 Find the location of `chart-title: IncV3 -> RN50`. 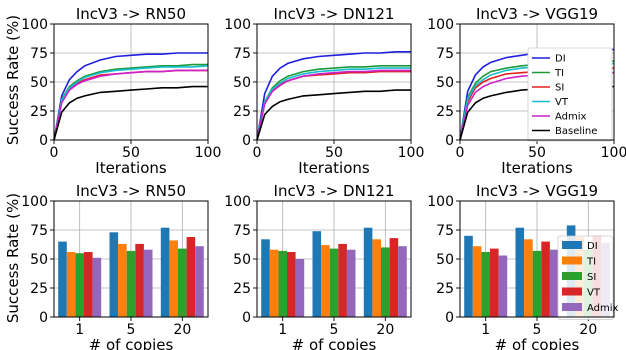

chart-title: IncV3 -> RN50 is located at coordinates (131, 14).